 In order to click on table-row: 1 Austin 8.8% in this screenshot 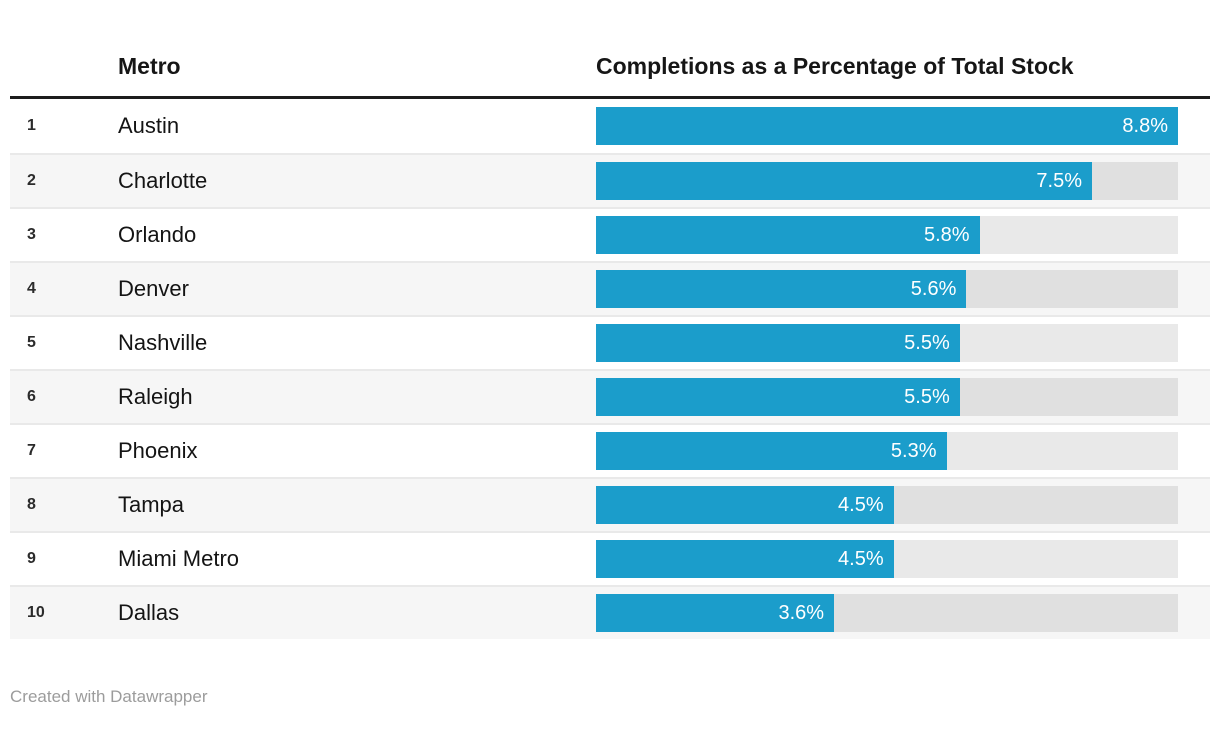, I will do `click(610, 126)`.